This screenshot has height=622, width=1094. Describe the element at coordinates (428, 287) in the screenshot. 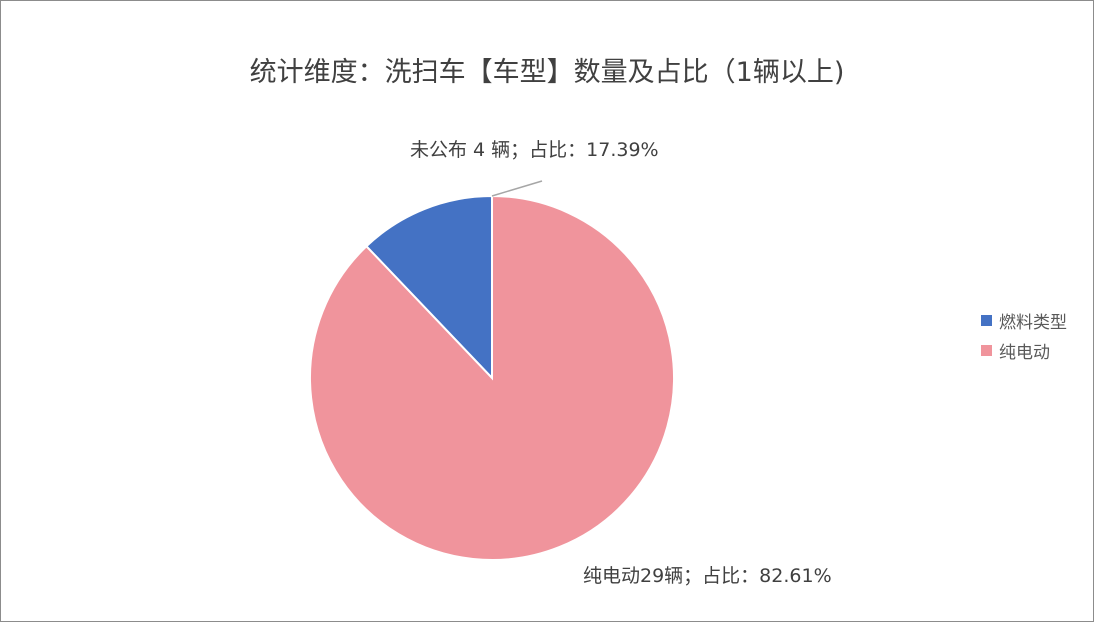

I see `pie-slice-fuel` at that location.